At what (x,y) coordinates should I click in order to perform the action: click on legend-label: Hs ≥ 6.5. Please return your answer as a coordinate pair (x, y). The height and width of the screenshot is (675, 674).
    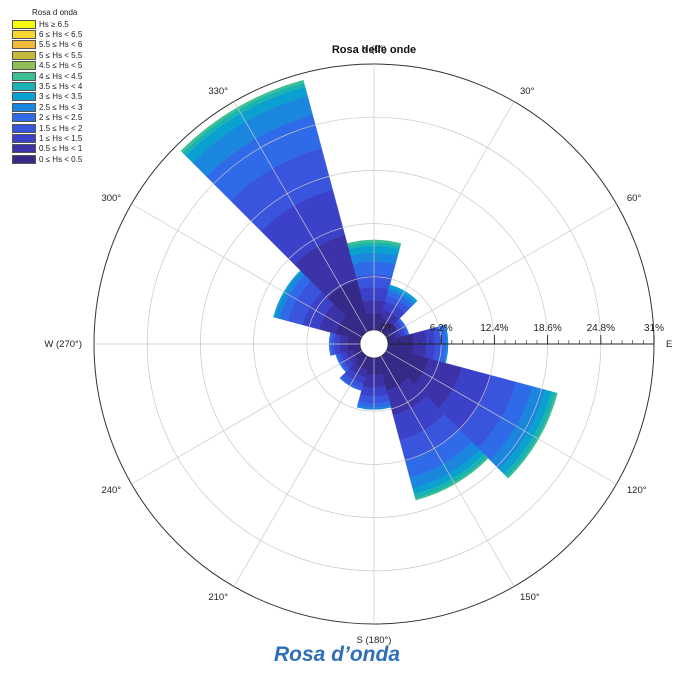
    Looking at the image, I should click on (54, 24).